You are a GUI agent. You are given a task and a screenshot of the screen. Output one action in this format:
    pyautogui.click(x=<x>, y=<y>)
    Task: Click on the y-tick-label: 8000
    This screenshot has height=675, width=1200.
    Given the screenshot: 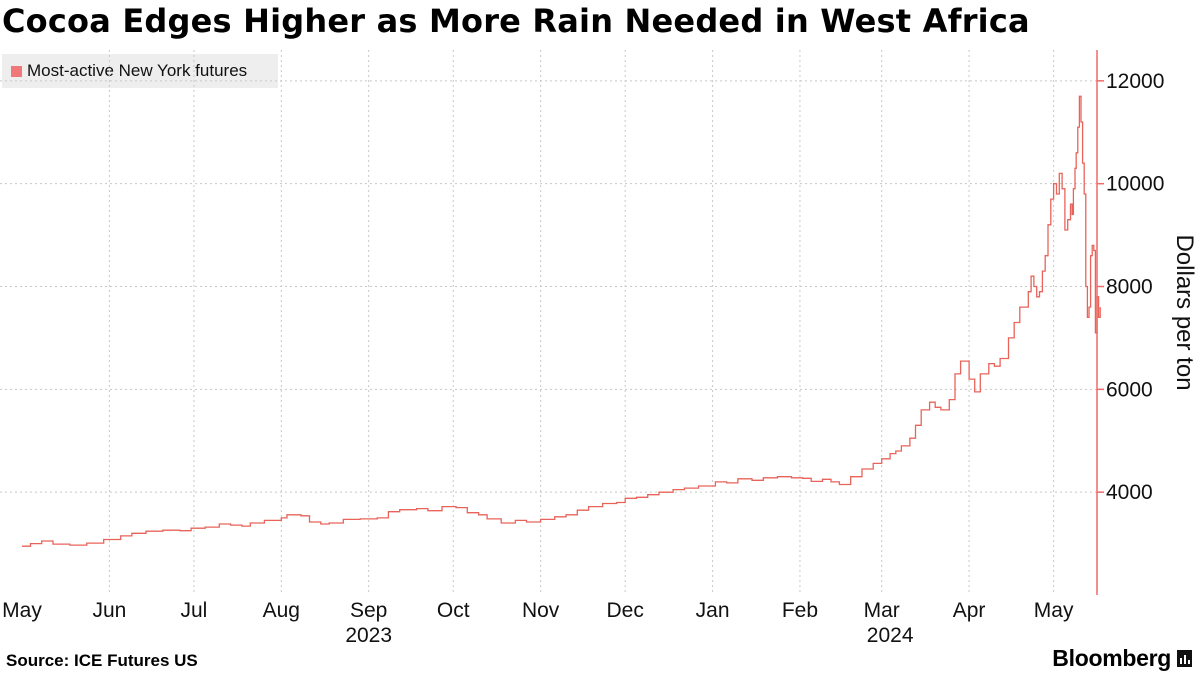 What is the action you would take?
    pyautogui.click(x=1129, y=287)
    